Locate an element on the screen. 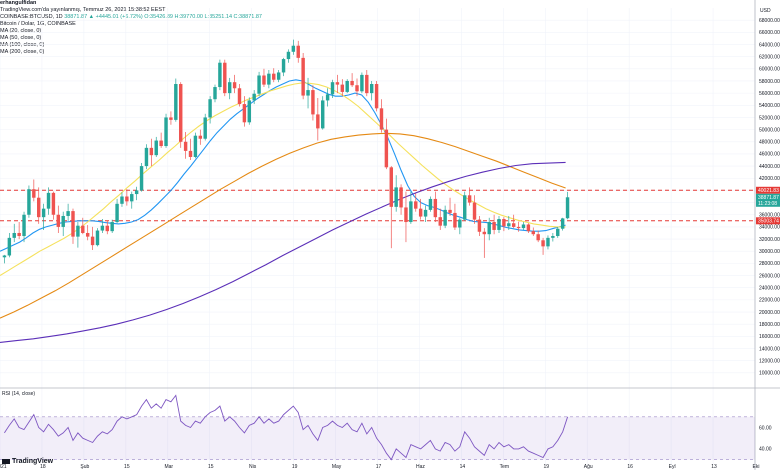  price-tick: 10000.00 is located at coordinates (769, 374).